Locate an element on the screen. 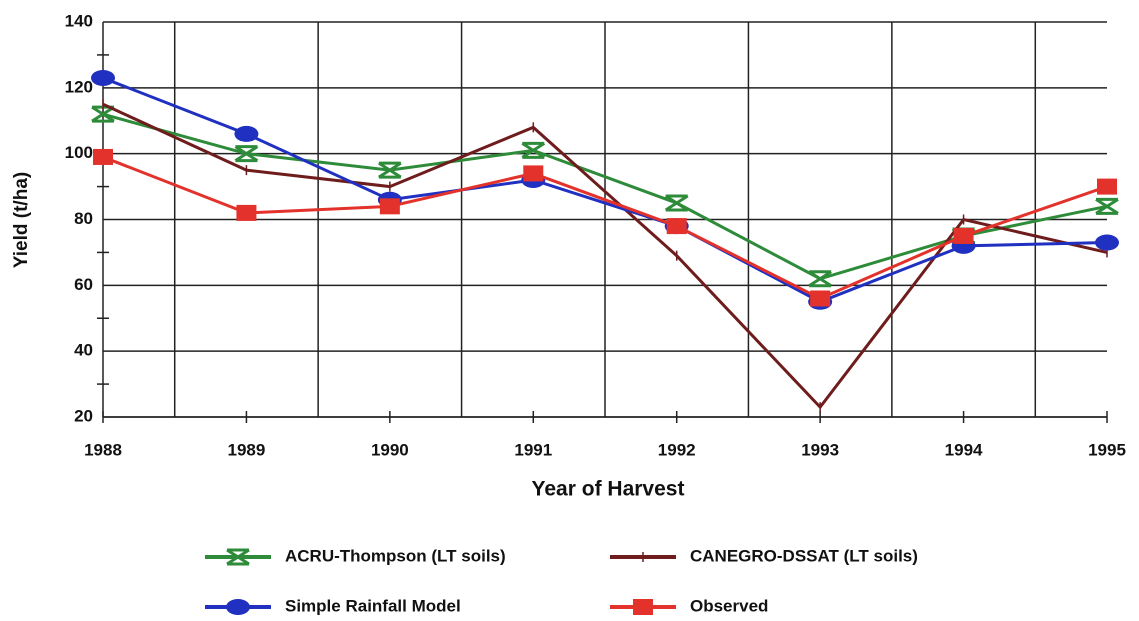  x-tick-label: 1994 is located at coordinates (964, 449).